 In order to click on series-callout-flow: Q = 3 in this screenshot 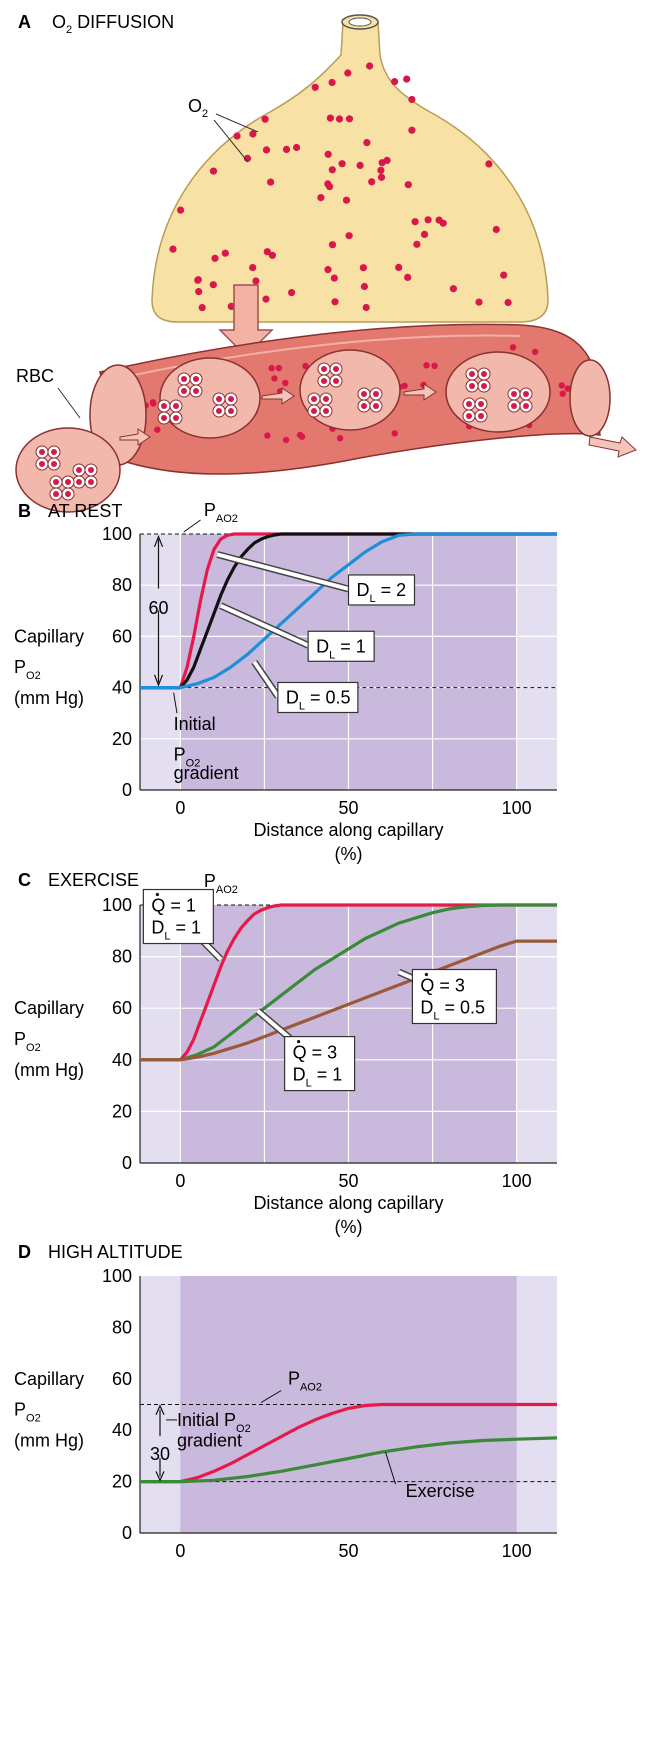, I will do `click(442, 986)`.